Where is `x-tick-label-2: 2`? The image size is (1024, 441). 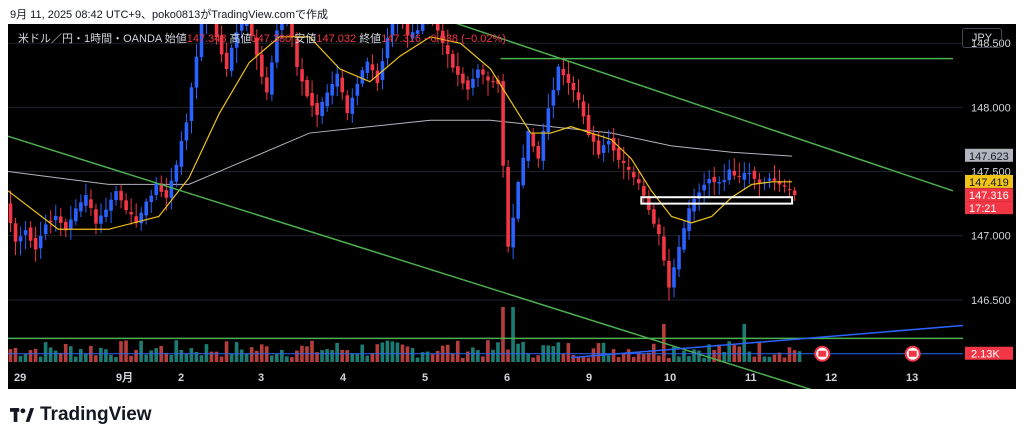 x-tick-label-2: 2 is located at coordinates (181, 378).